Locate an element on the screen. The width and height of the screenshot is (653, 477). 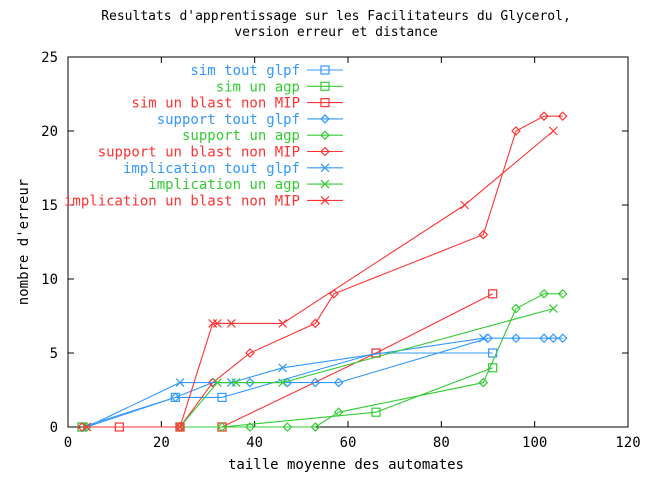
y-tick-label: 25 is located at coordinates (49, 58).